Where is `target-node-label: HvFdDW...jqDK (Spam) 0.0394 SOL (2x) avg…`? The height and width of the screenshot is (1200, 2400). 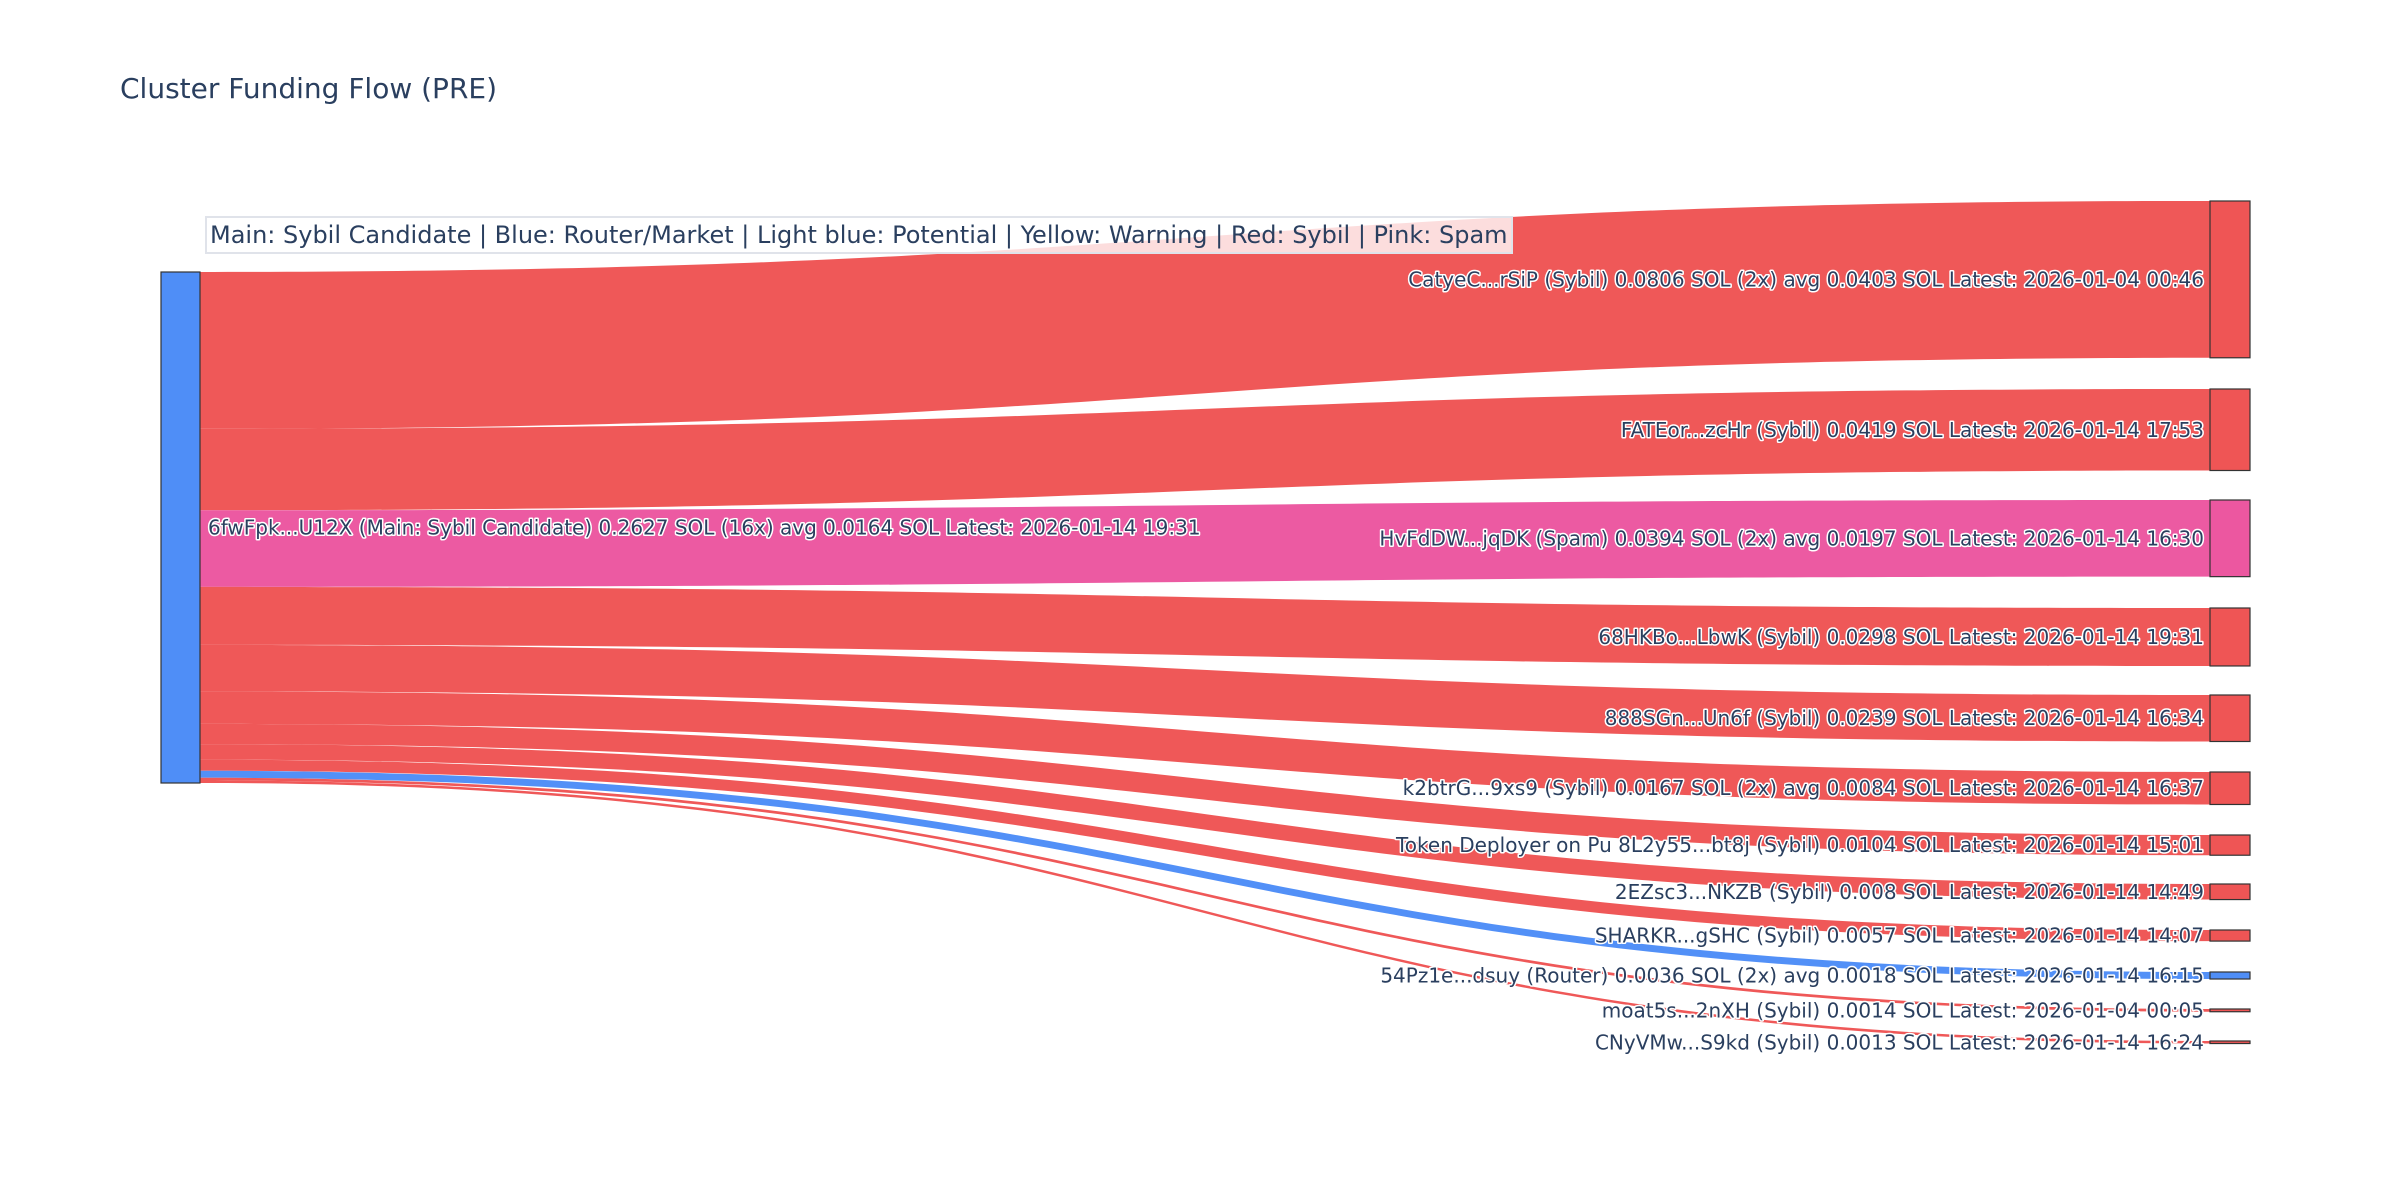 target-node-label: HvFdDW...jqDK (Spam) 0.0394 SOL (2x) avg… is located at coordinates (1791, 538).